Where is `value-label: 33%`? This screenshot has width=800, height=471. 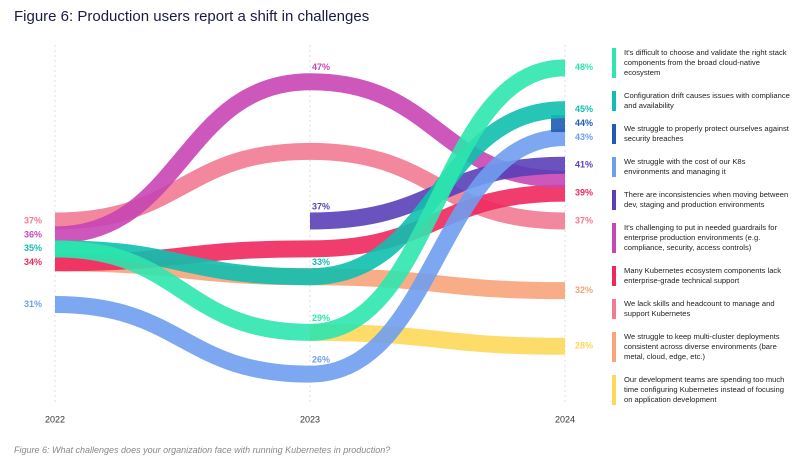
value-label: 33% is located at coordinates (321, 262).